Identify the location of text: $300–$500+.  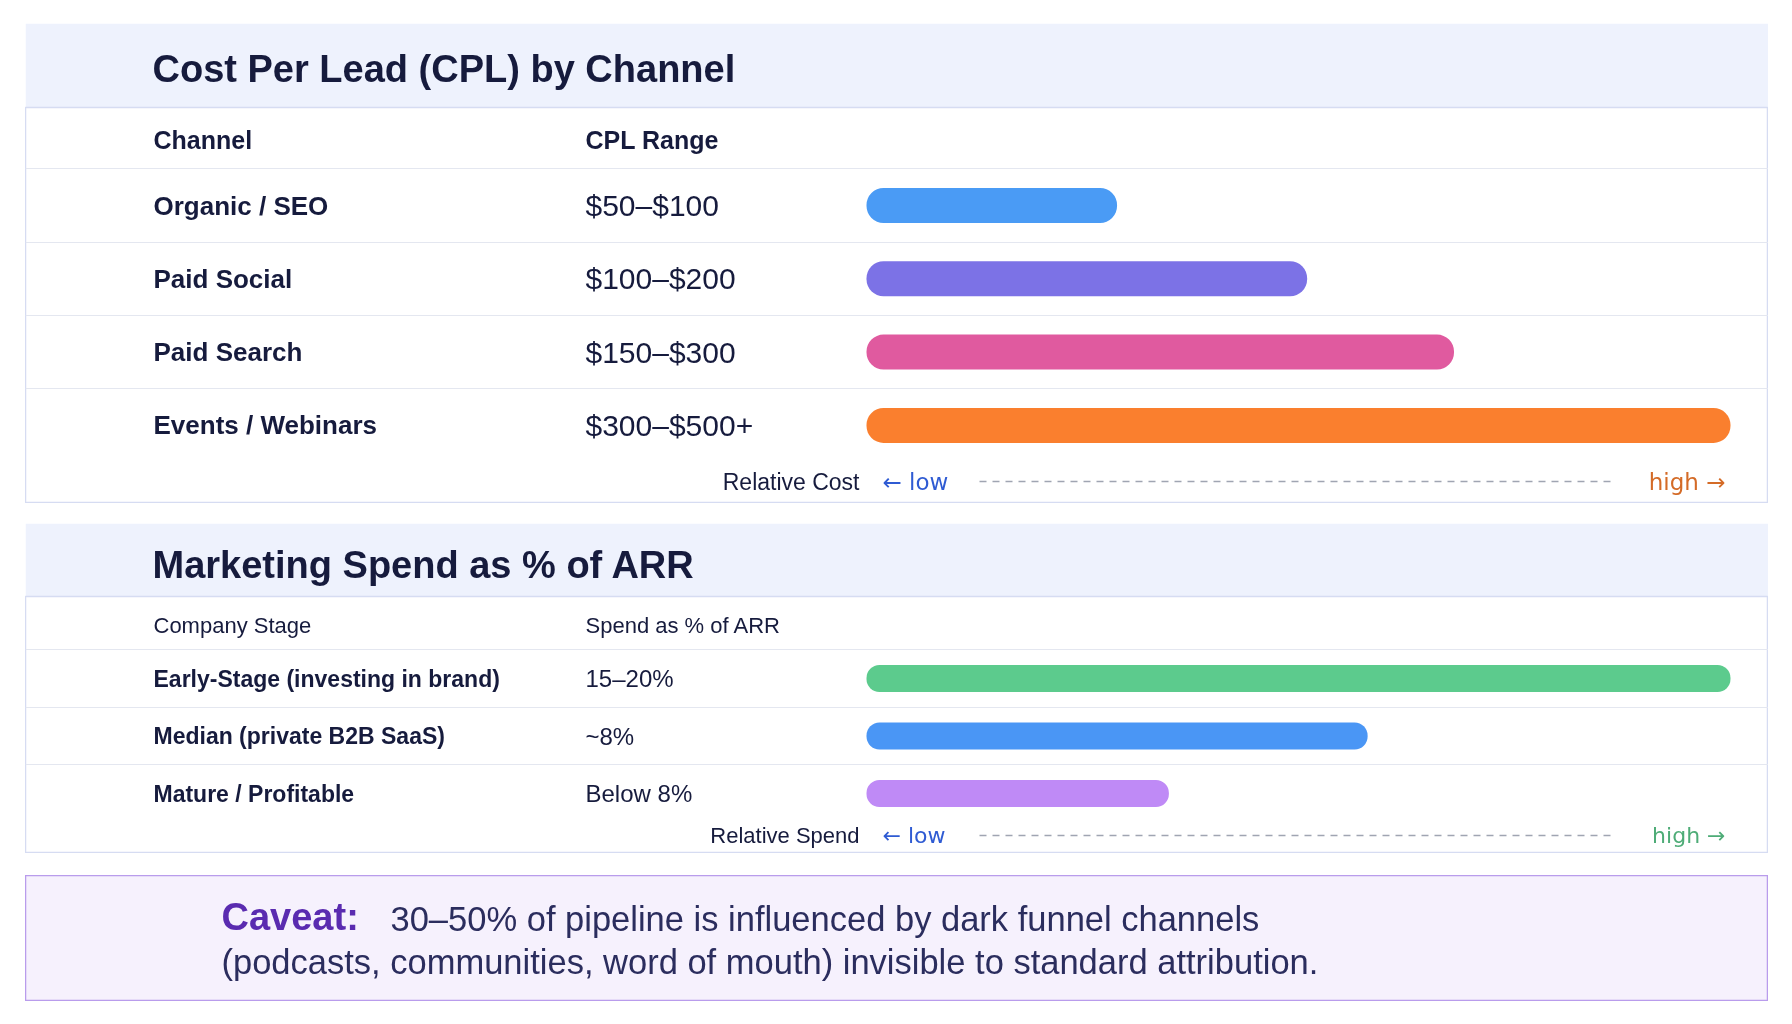
(669, 425).